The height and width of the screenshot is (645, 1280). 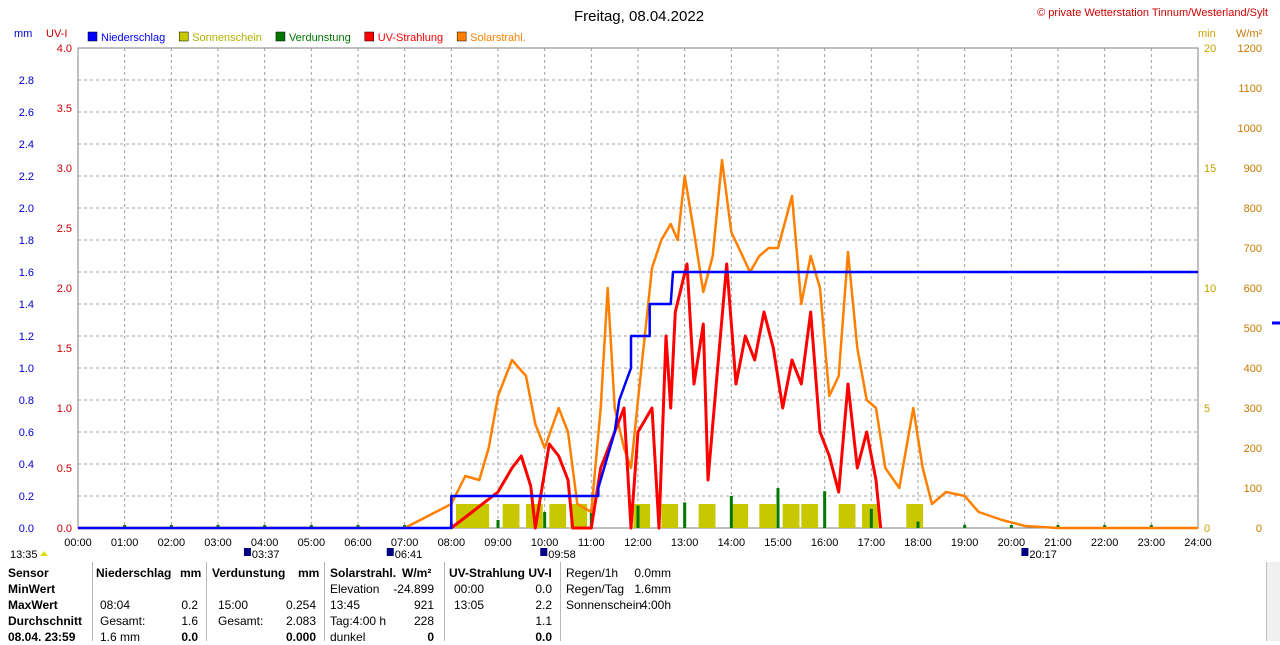 I want to click on uv-tick-label: 3.5, so click(x=64, y=109).